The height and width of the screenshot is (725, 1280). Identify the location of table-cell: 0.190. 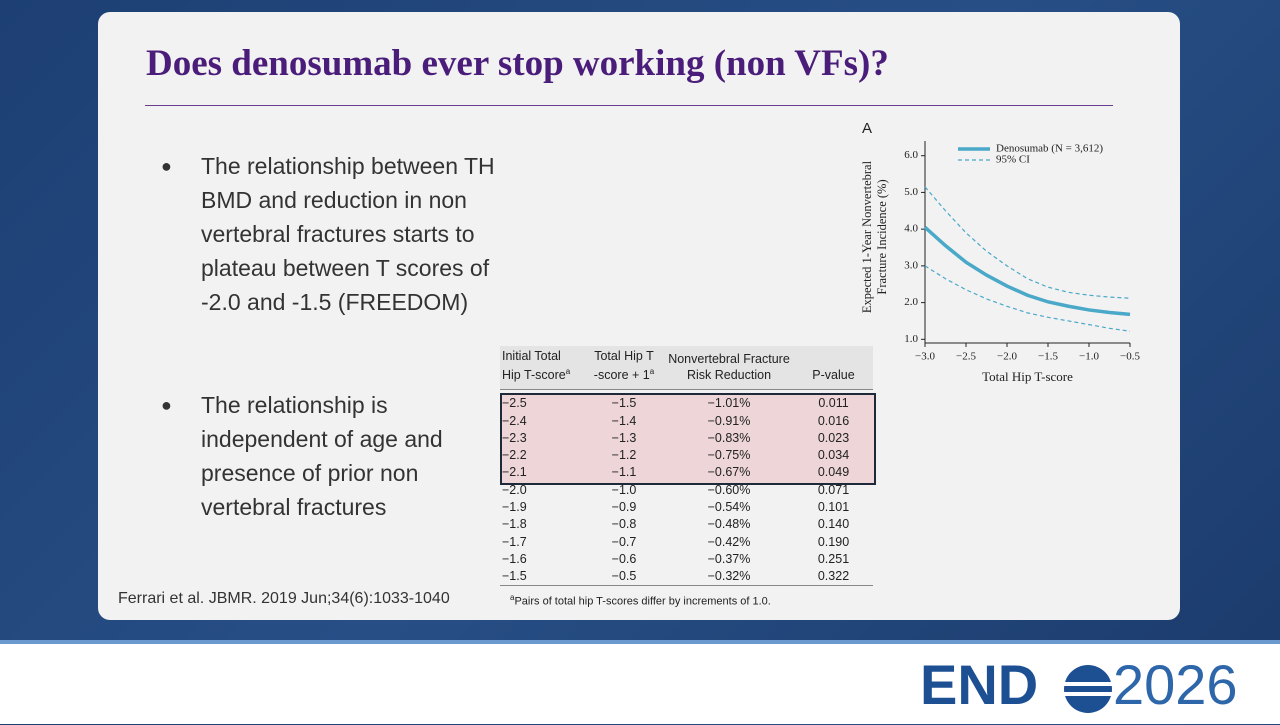
(833, 541).